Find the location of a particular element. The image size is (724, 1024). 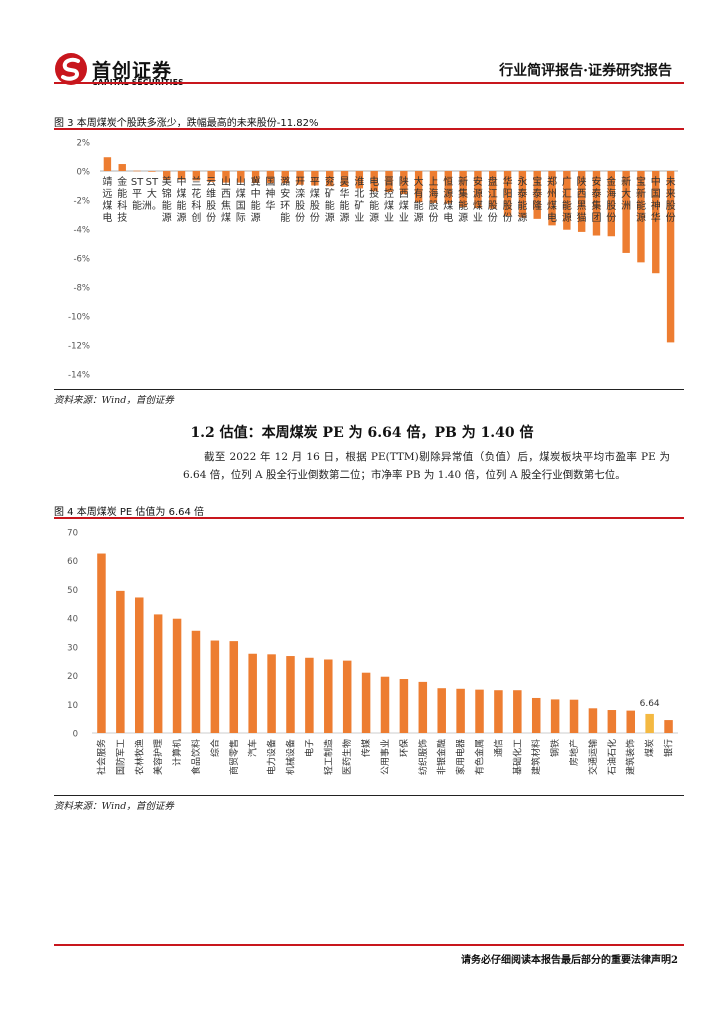

x-category-label: 轻工制造 is located at coordinates (328, 757).